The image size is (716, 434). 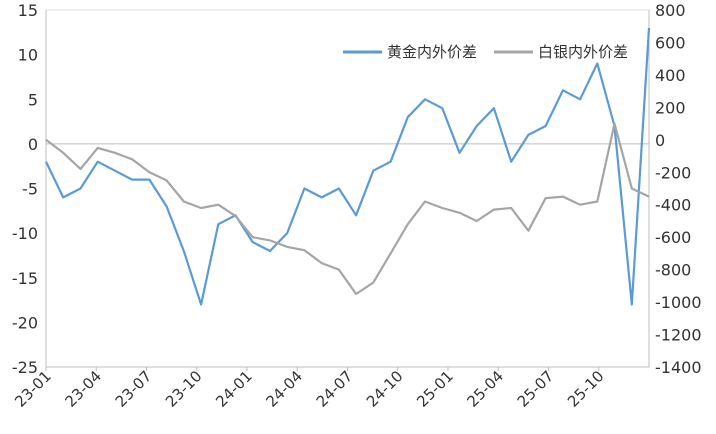 What do you see at coordinates (660, 140) in the screenshot?
I see `right-tick-label: 0` at bounding box center [660, 140].